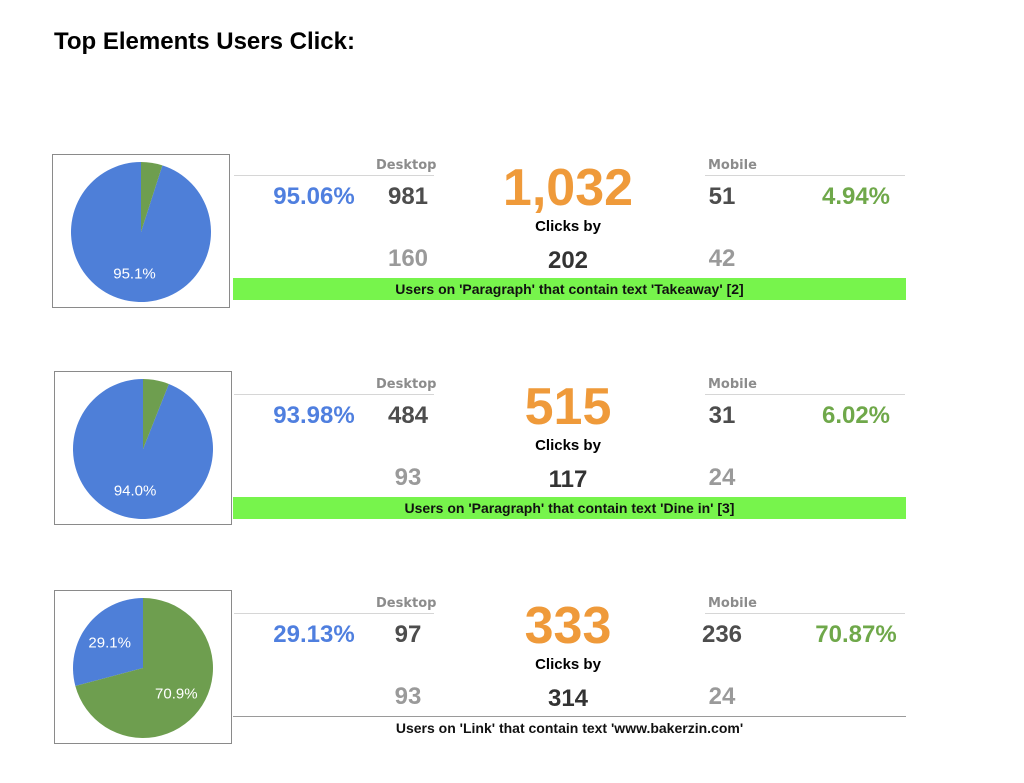 Image resolution: width=1024 pixels, height=783 pixels. I want to click on total-clicks: 333, so click(568, 626).